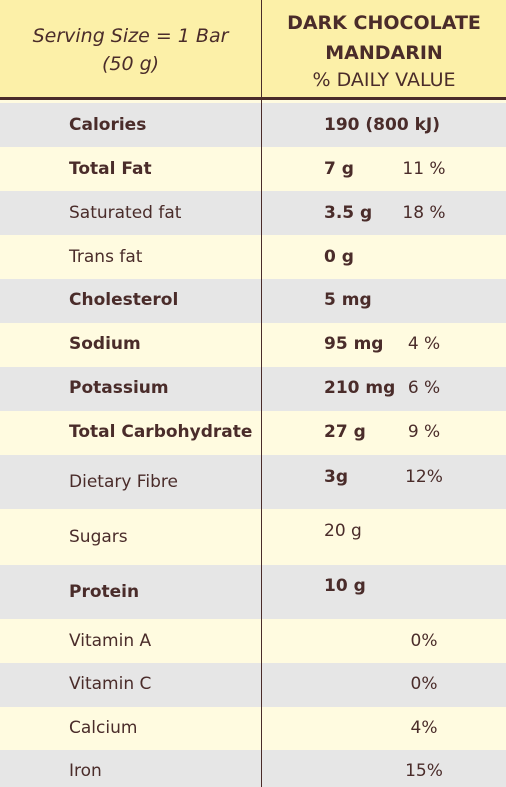  What do you see at coordinates (104, 592) in the screenshot?
I see `nutrient-name: Protein` at bounding box center [104, 592].